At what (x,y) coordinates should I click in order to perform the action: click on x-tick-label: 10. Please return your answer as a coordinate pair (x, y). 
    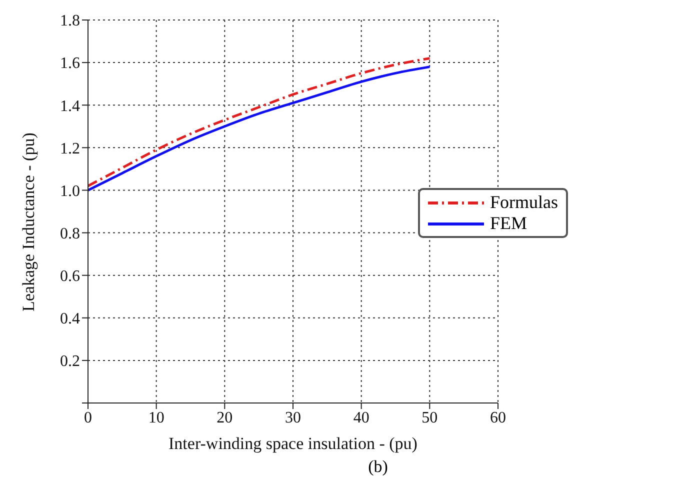
    Looking at the image, I should click on (156, 417).